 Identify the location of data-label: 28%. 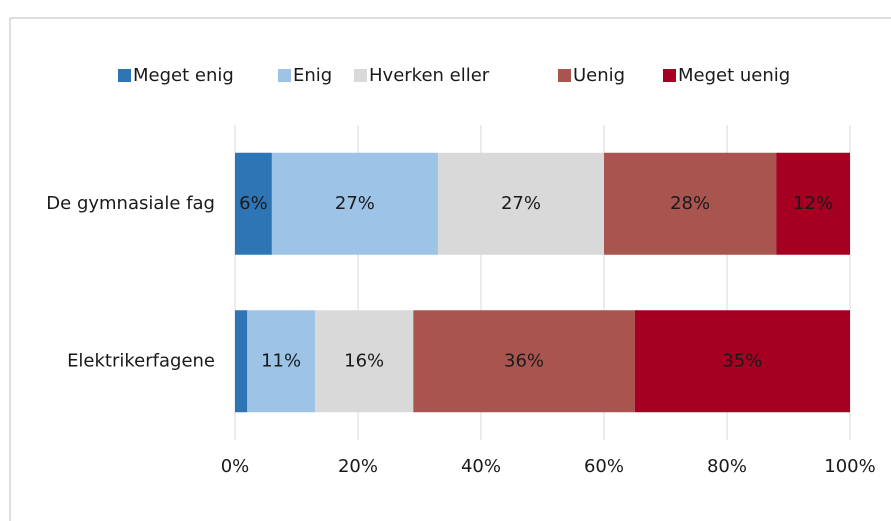
(690, 203).